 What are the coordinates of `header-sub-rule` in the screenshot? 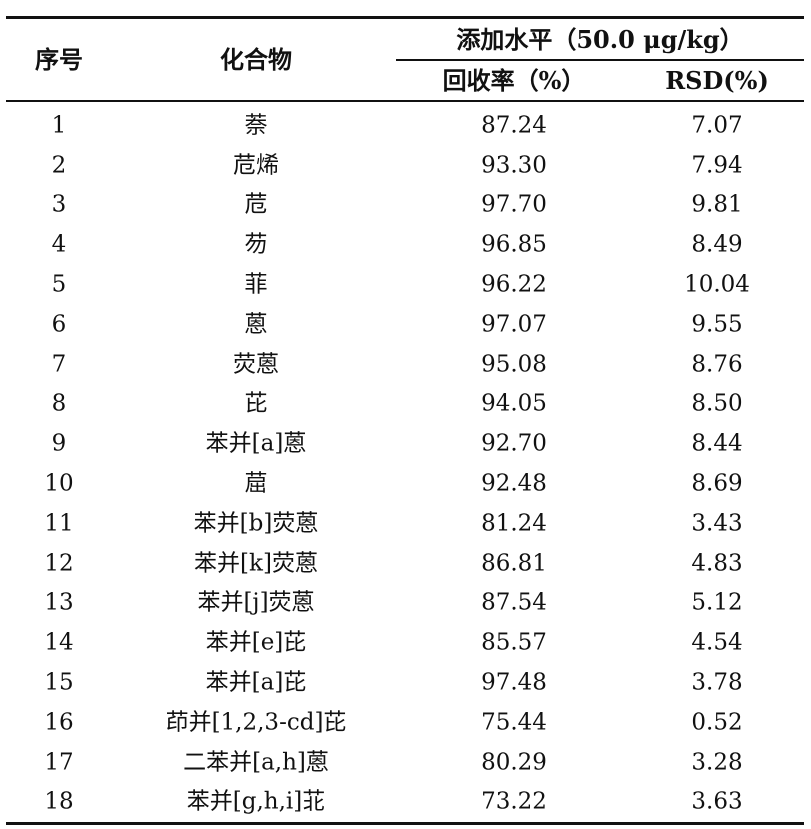 It's located at (600, 60).